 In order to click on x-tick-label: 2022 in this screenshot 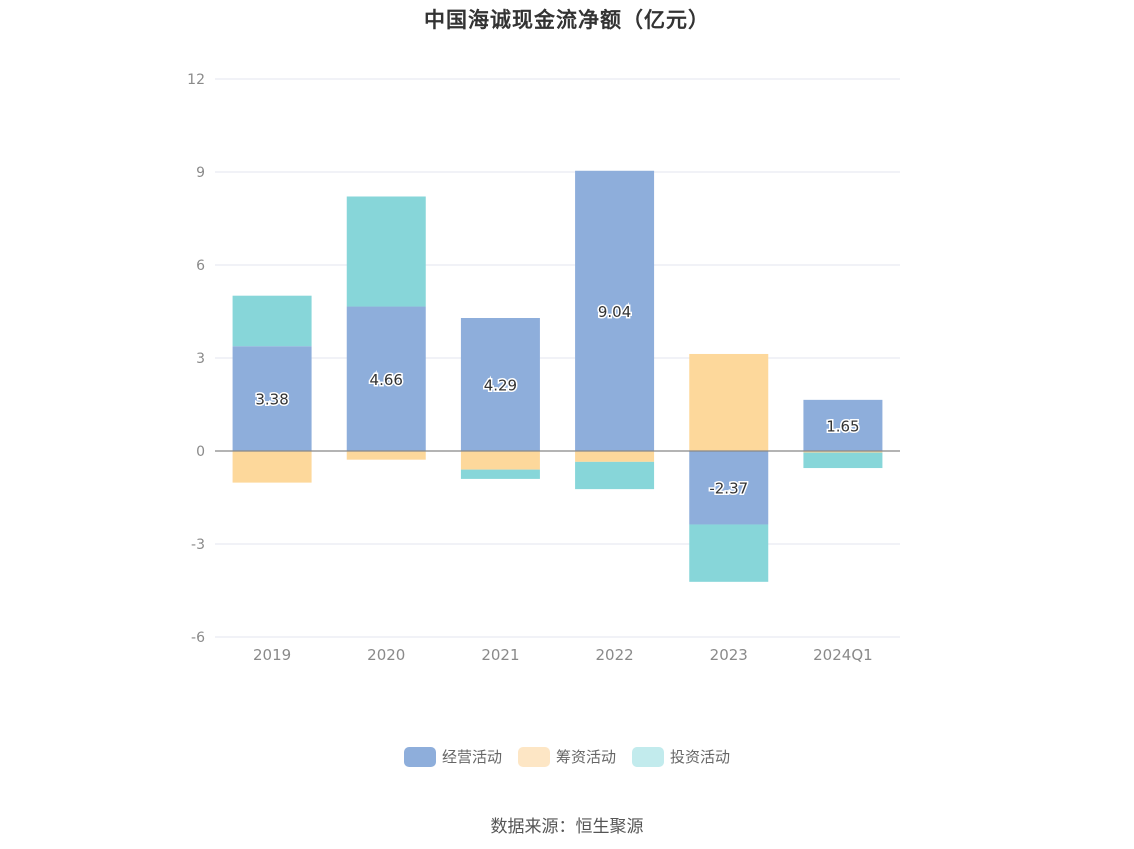, I will do `click(614, 655)`.